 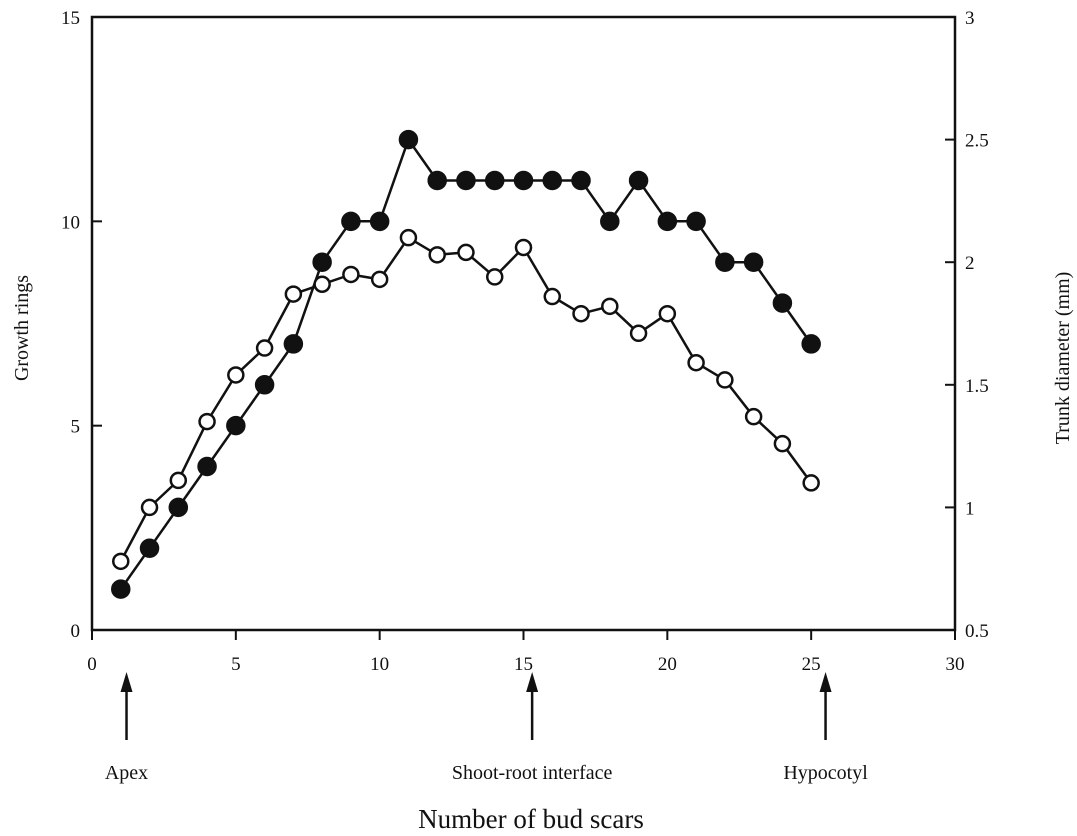 I want to click on right-axis: 0.5 1 1.5 2 2.5 3, so click(x=967, y=325).